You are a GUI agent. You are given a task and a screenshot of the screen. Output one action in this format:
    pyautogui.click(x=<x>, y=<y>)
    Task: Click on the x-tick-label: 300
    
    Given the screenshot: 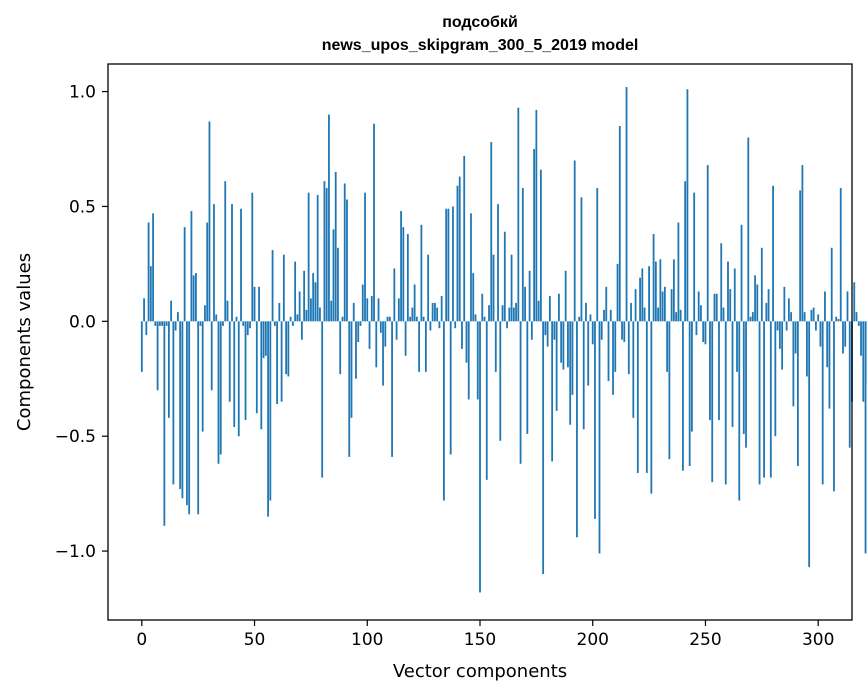 What is the action you would take?
    pyautogui.click(x=818, y=640)
    